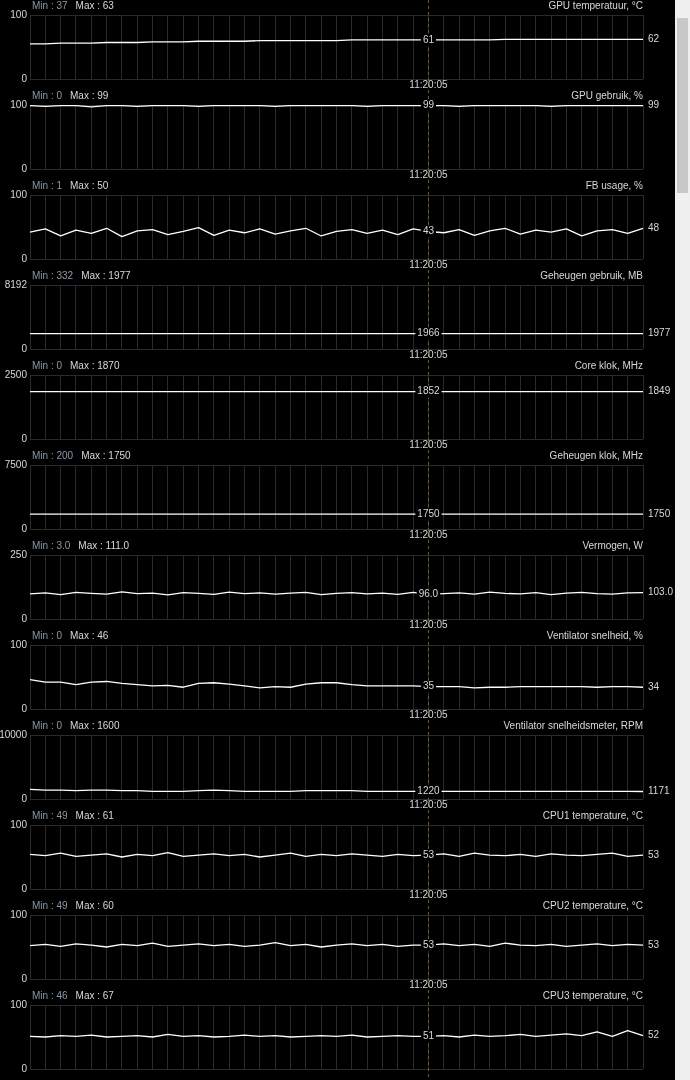 The width and height of the screenshot is (690, 1080). I want to click on text: Max : 63, so click(95, 5).